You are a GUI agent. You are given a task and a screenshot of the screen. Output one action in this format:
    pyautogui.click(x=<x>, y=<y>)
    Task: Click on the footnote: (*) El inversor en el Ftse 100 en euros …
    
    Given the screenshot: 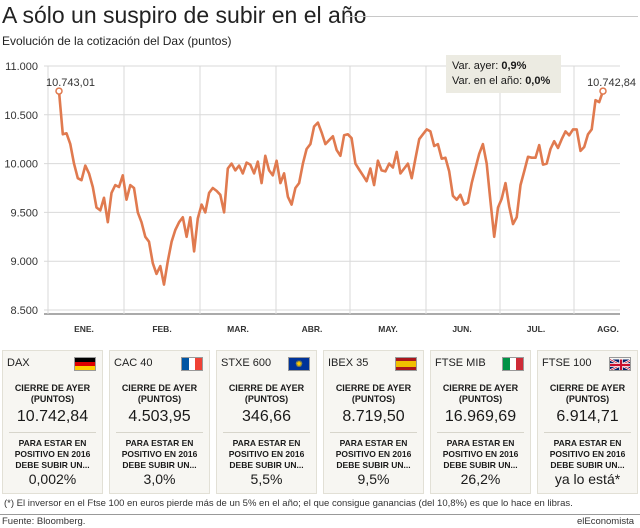 What is the action you would take?
    pyautogui.click(x=288, y=503)
    